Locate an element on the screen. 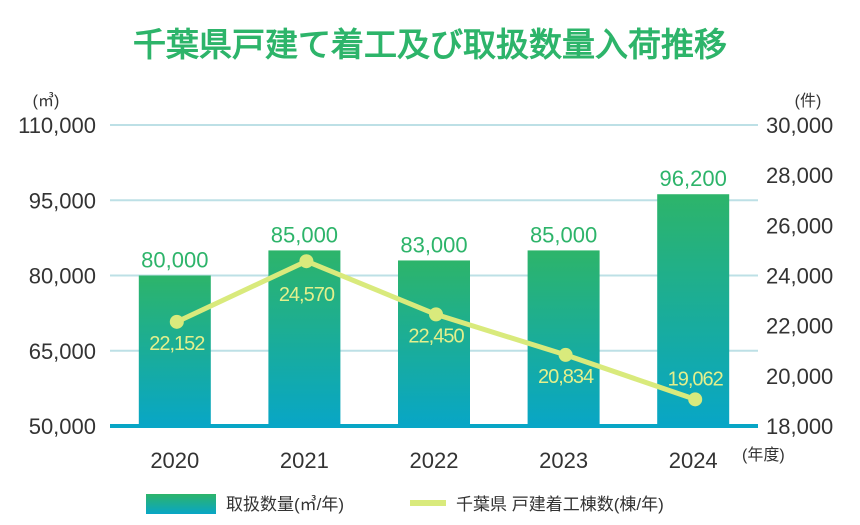 The image size is (860, 525). chart-title: 千葉県戸建て着工及び取扱数量入荷推移 is located at coordinates (430, 44).